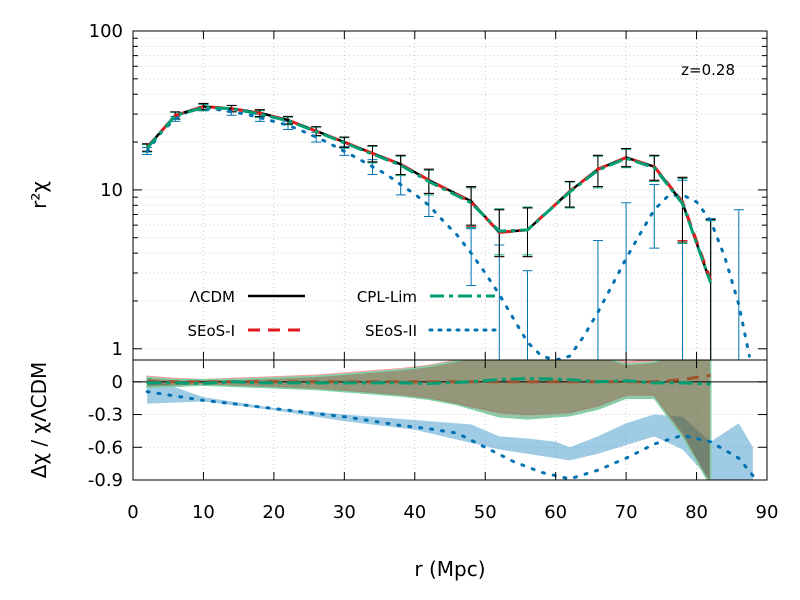  What do you see at coordinates (414, 512) in the screenshot?
I see `x-tick-label: 40` at bounding box center [414, 512].